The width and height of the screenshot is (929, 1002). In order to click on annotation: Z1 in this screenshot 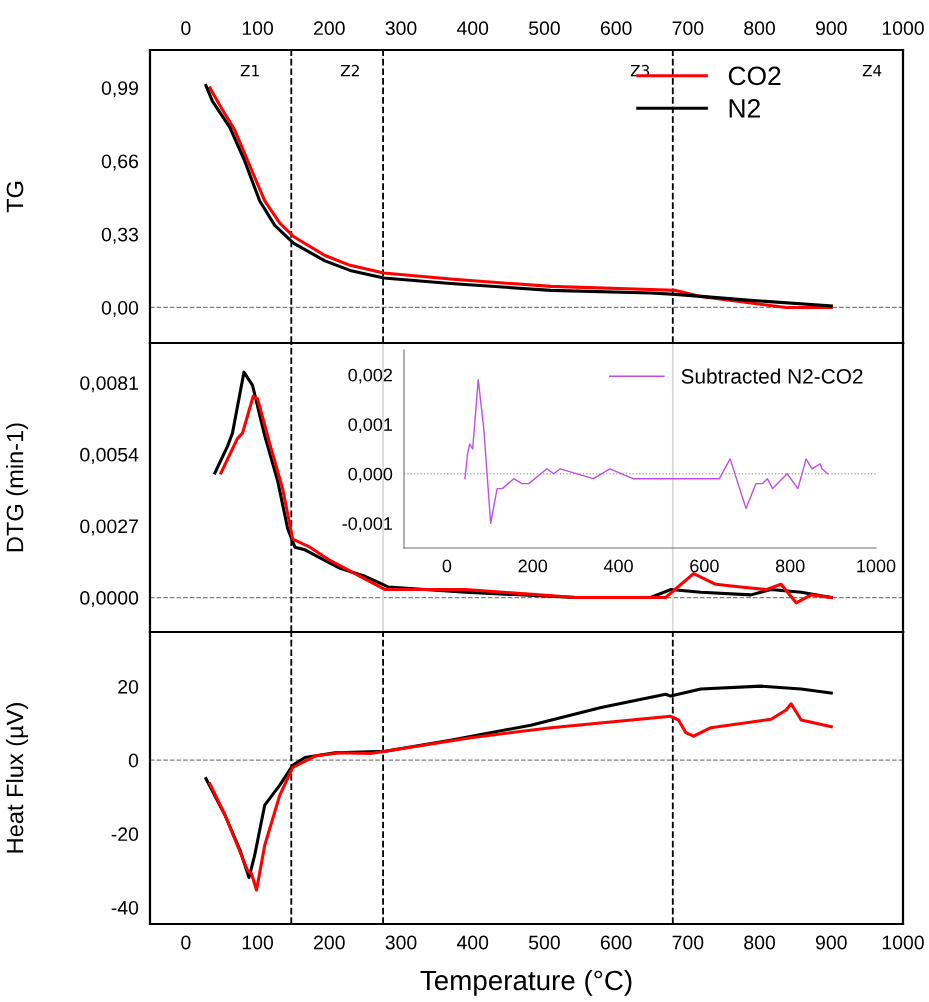, I will do `click(249, 71)`.